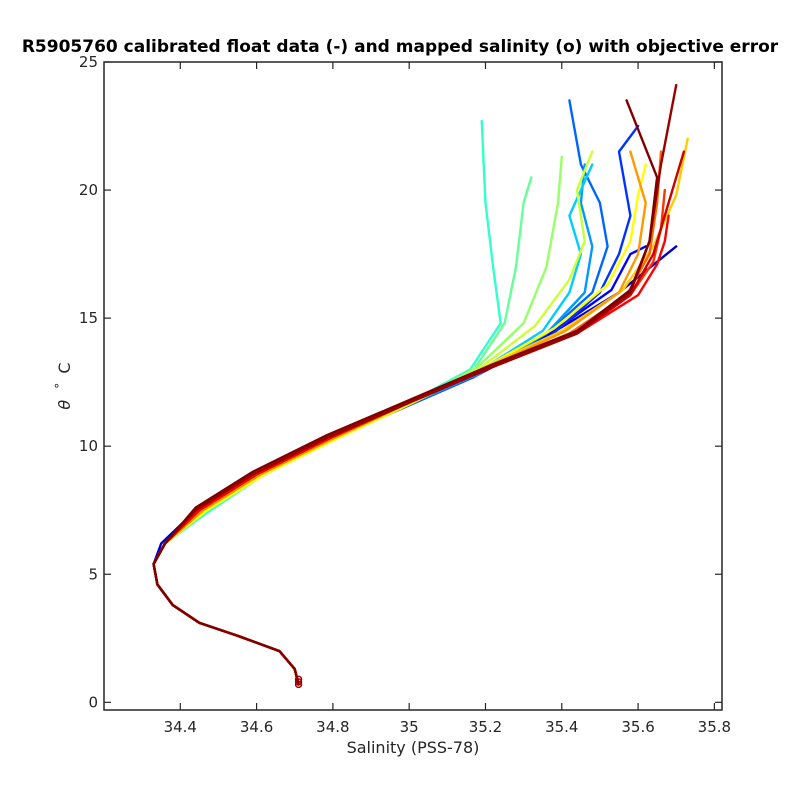 This screenshot has height=800, width=800. Describe the element at coordinates (88, 62) in the screenshot. I see `y-tick-label-6: 25` at that location.